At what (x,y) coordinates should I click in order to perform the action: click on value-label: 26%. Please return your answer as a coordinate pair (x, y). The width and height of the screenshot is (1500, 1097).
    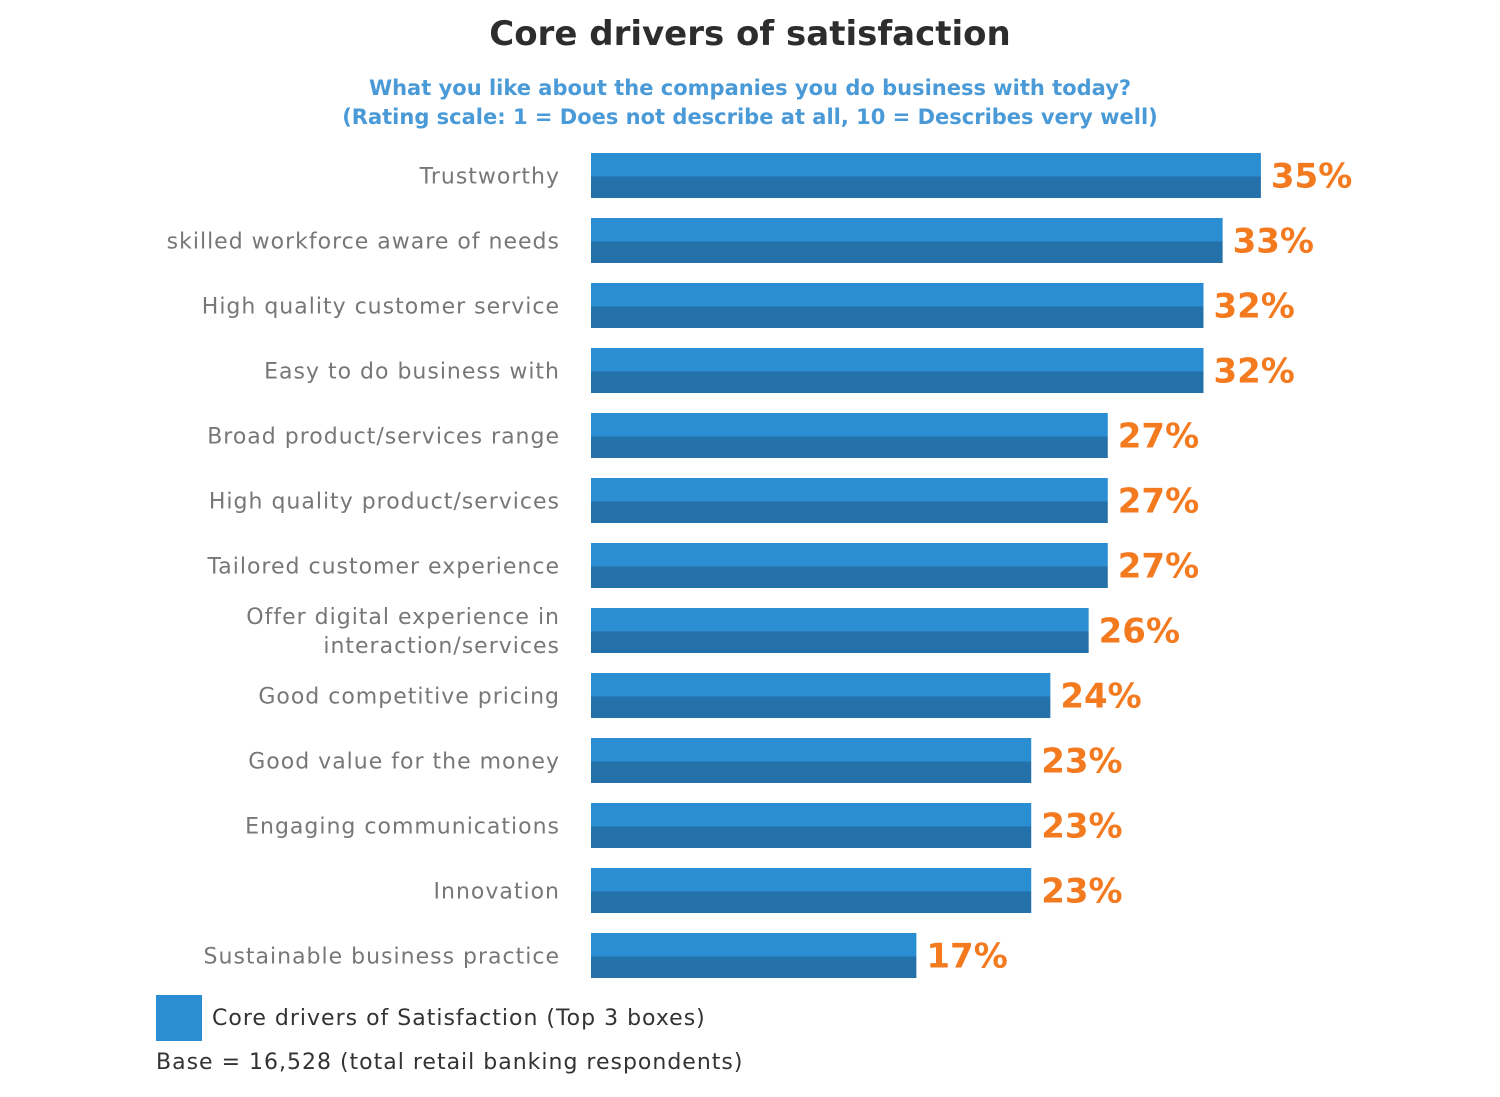
    Looking at the image, I should click on (1139, 632).